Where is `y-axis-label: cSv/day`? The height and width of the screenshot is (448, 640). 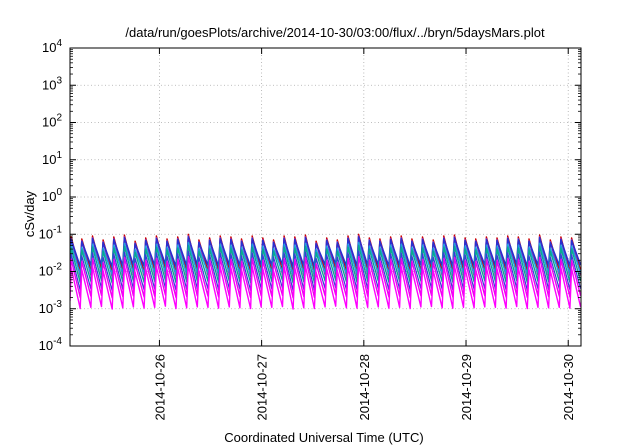
y-axis-label: cSv/day is located at coordinates (29, 213).